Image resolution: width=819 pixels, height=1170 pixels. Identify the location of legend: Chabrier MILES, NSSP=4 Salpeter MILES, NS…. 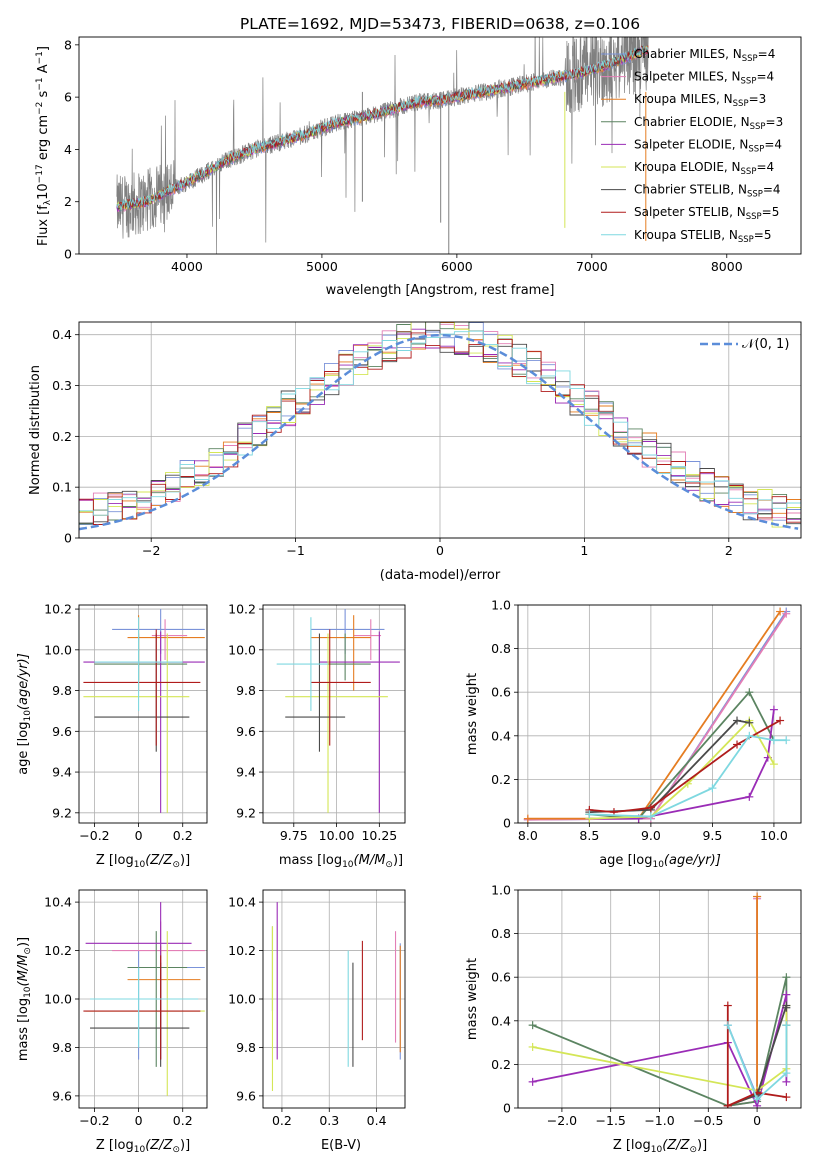
(692, 146).